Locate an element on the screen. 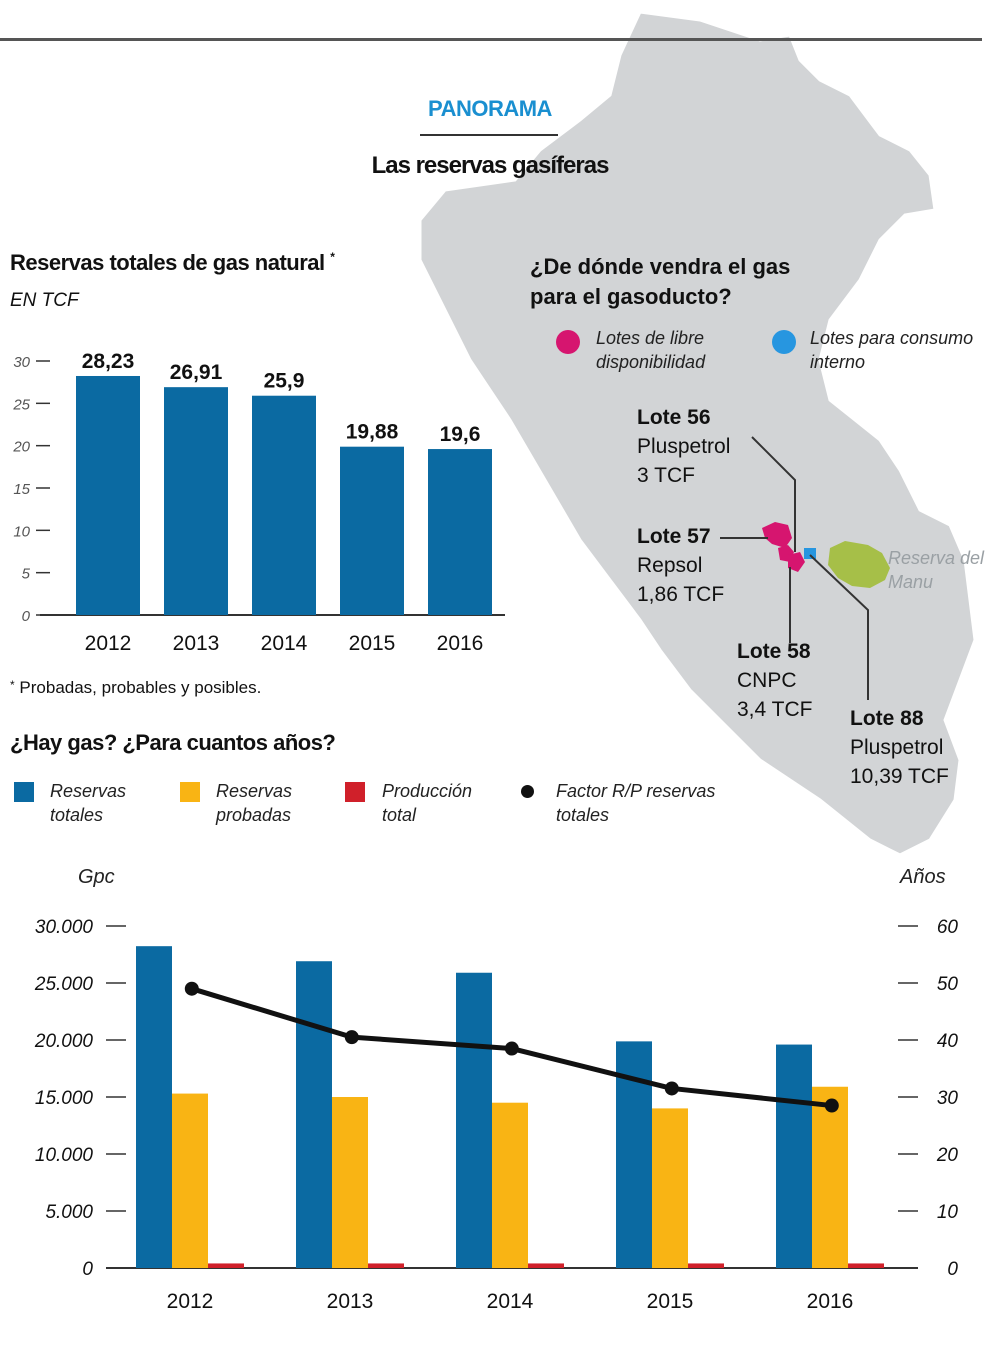 This screenshot has height=1346, width=1000. lote-58-shape is located at coordinates (810, 553).